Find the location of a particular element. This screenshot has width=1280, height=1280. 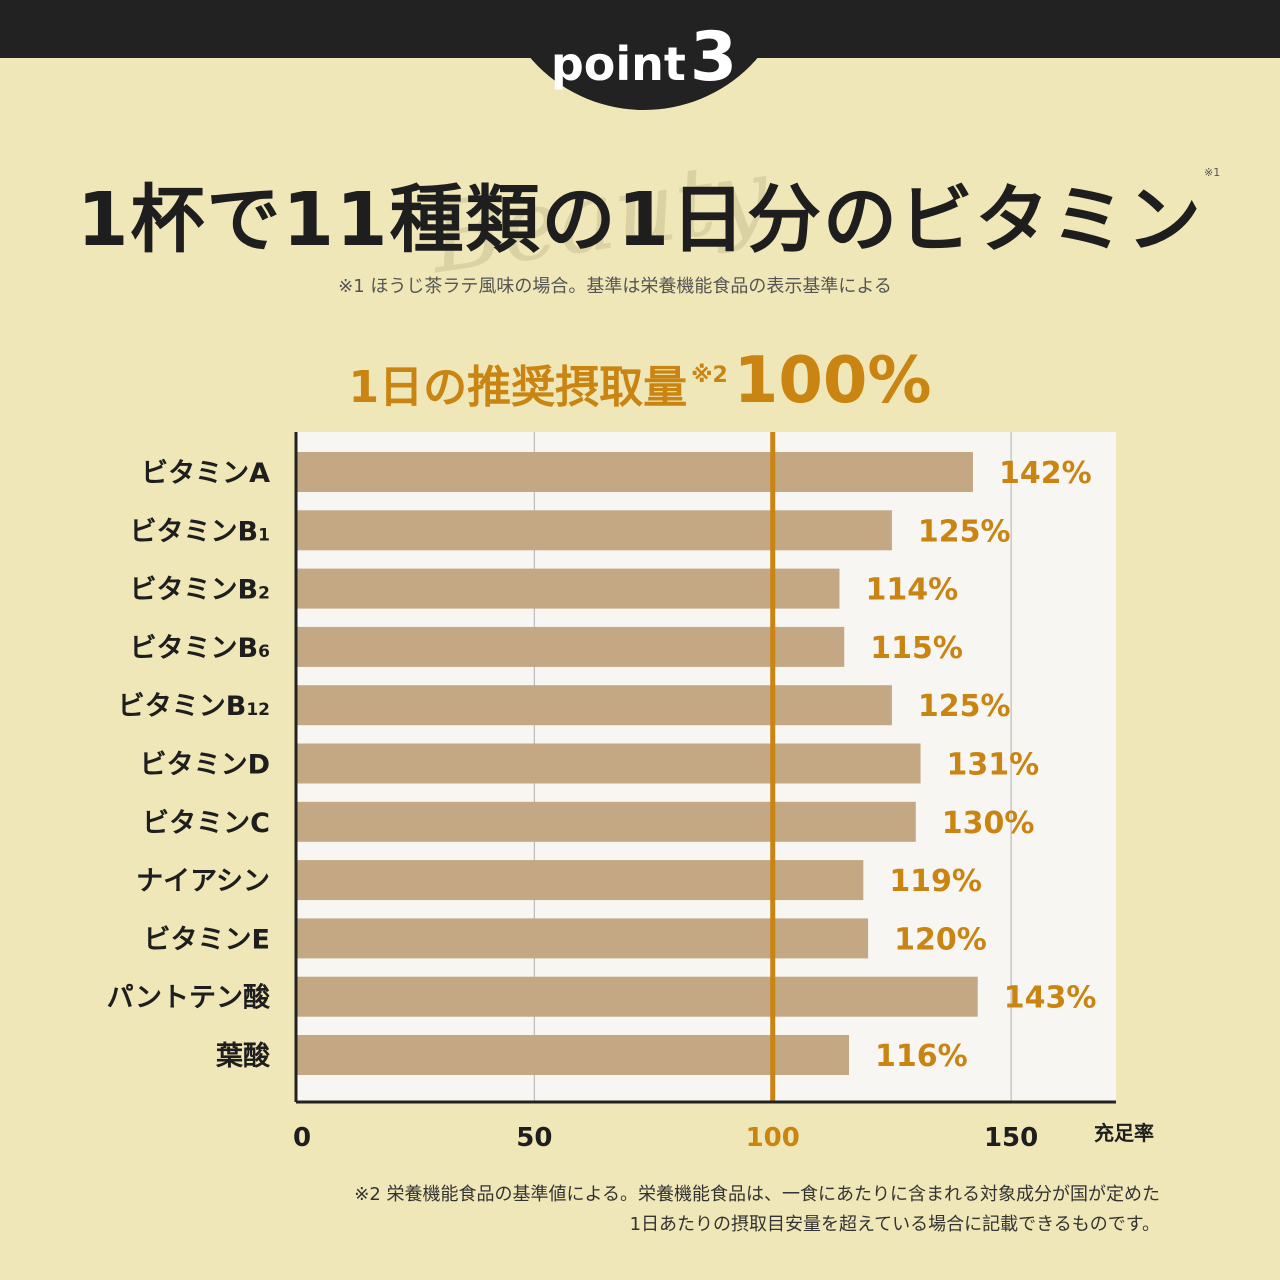

category-label-9: ビタミンE is located at coordinates (207, 939).